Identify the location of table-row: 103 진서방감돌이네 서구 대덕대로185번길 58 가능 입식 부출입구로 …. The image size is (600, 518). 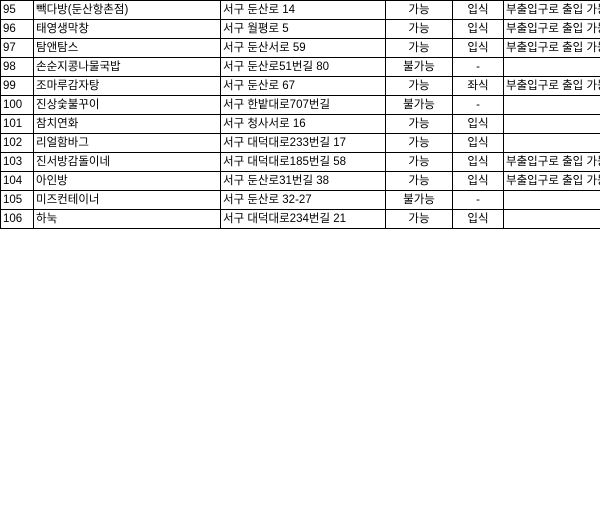
(300, 162).